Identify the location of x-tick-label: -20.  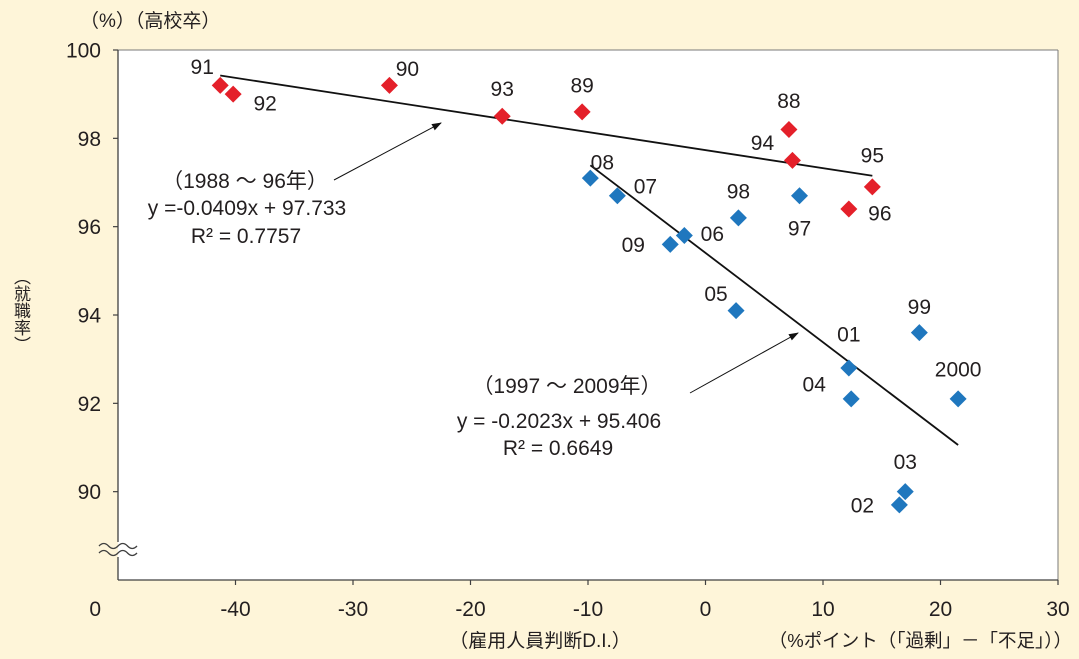
(470, 609).